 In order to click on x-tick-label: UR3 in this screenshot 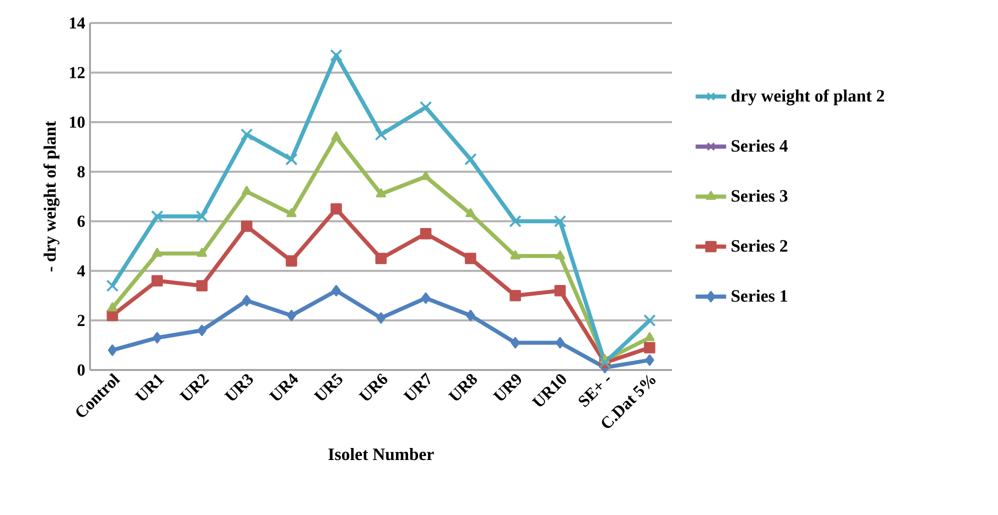, I will do `click(238, 387)`.